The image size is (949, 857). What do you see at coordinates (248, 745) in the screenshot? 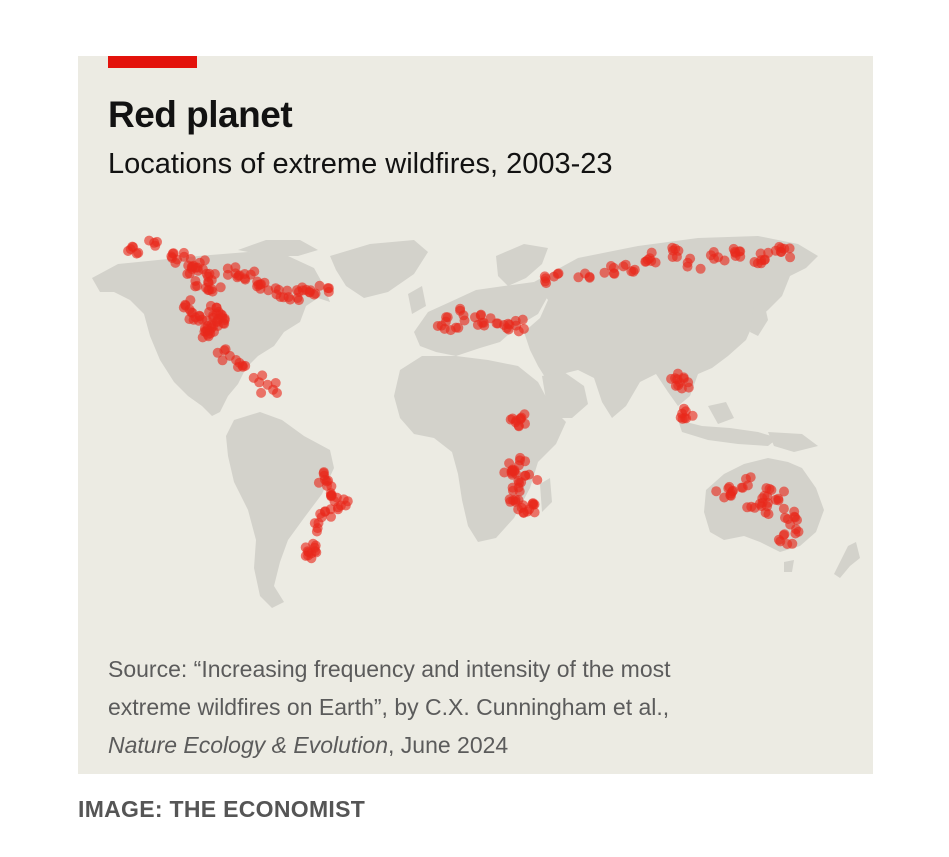
I see `source-journal: Nature Ecology & Evolution` at bounding box center [248, 745].